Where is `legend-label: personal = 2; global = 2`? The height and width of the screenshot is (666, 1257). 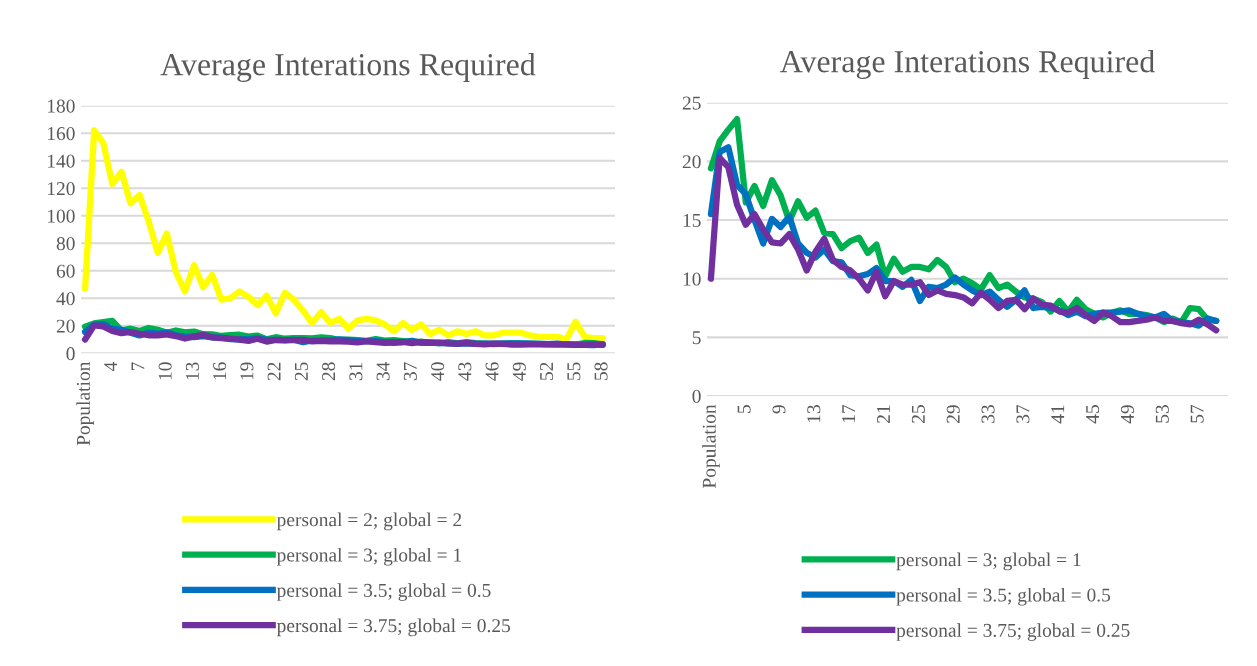
legend-label: personal = 2; global = 2 is located at coordinates (369, 521).